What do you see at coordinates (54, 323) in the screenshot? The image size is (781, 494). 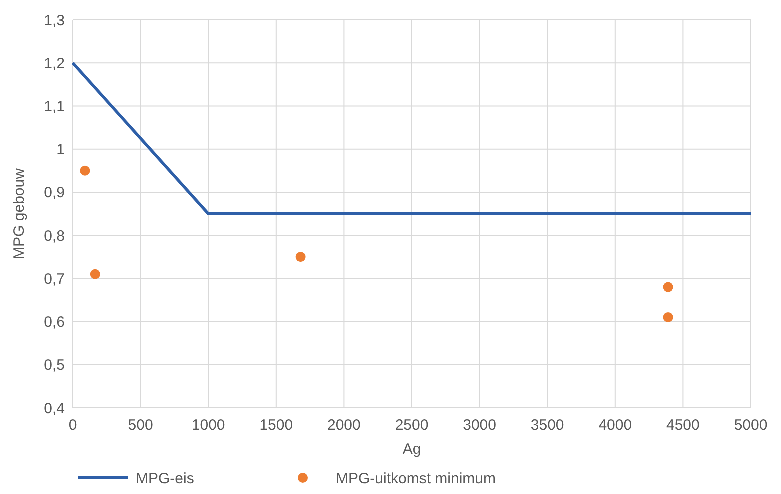 I see `y-tick-label: 0,6` at bounding box center [54, 323].